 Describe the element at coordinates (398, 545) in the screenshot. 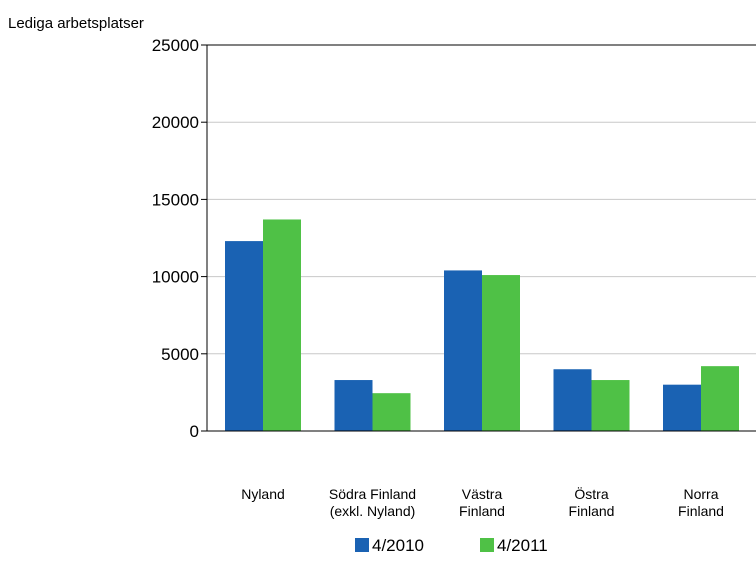

I see `legend-label-1: 4/2010` at that location.